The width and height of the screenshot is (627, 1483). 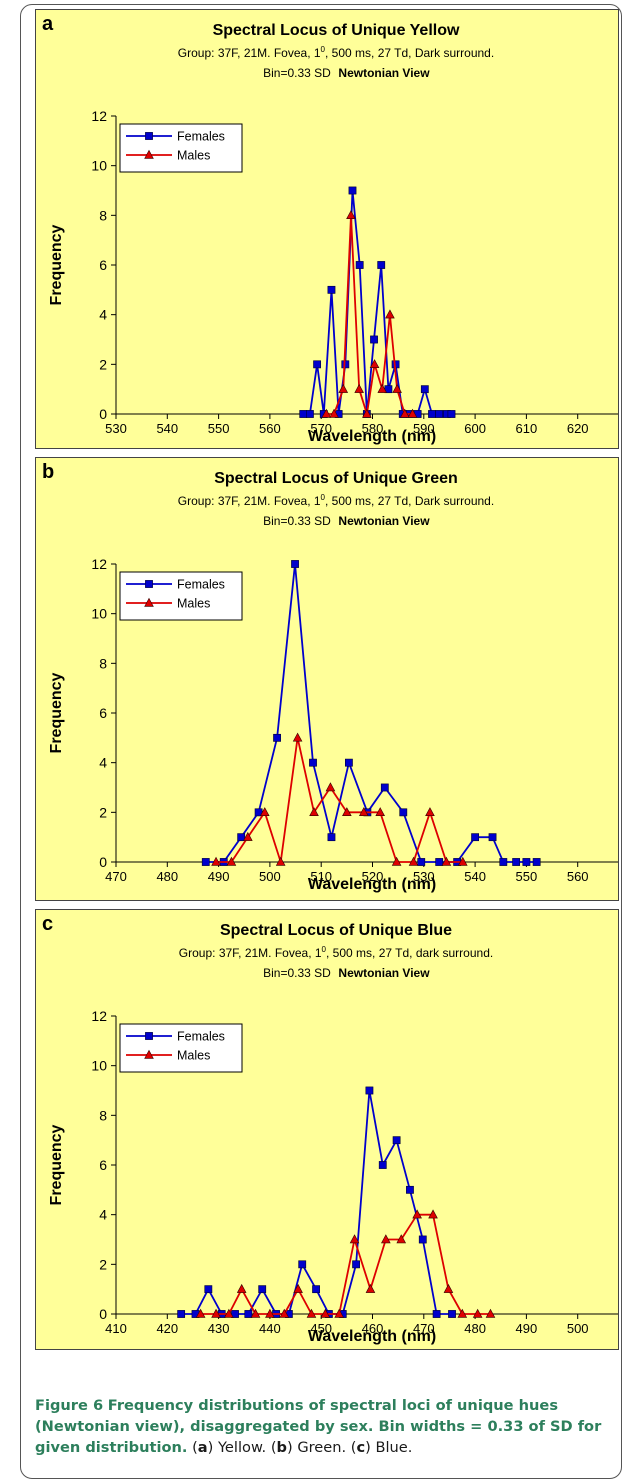 I want to click on x-tick-label: 510, so click(x=321, y=876).